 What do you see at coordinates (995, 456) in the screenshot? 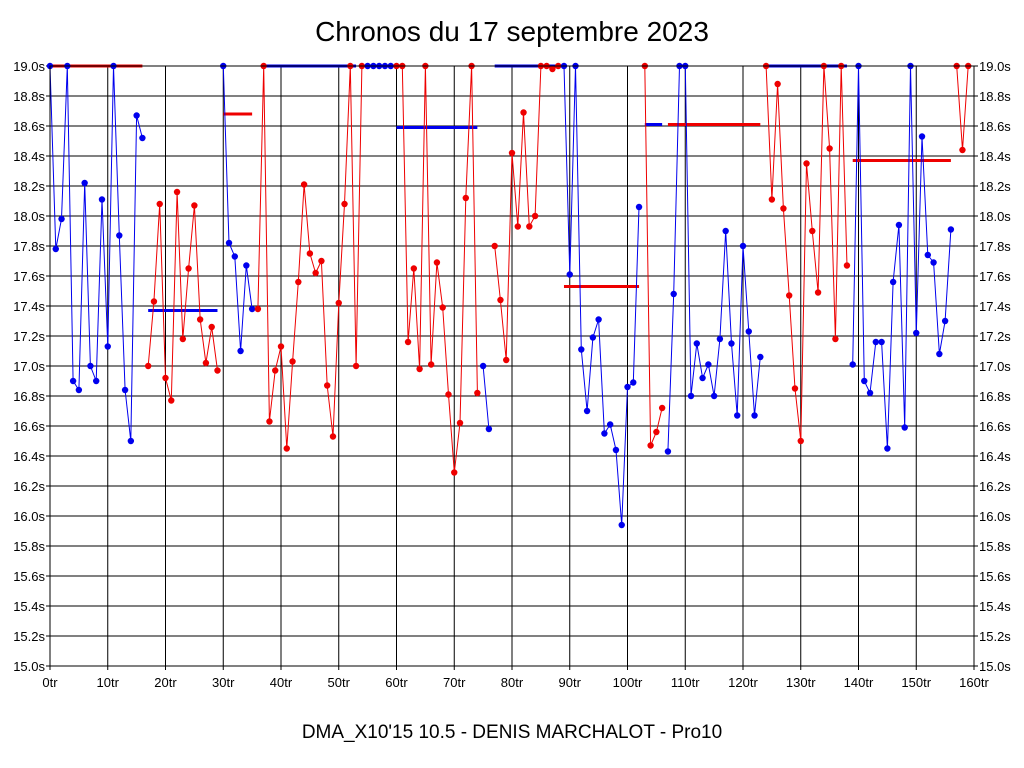
I see `y-tick-label-right: 16.4s` at bounding box center [995, 456].